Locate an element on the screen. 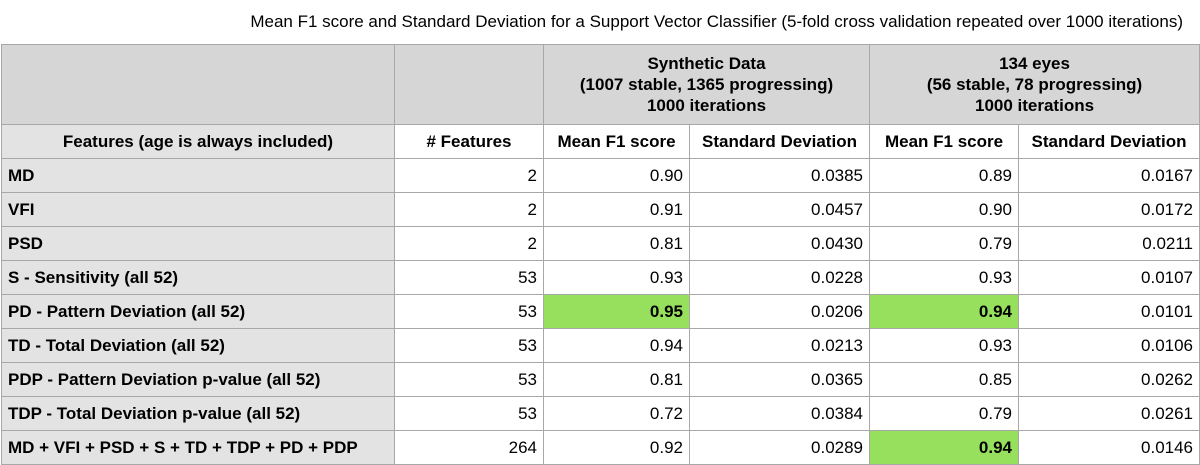 The image size is (1200, 465). feature-cell: VFI is located at coordinates (198, 209).